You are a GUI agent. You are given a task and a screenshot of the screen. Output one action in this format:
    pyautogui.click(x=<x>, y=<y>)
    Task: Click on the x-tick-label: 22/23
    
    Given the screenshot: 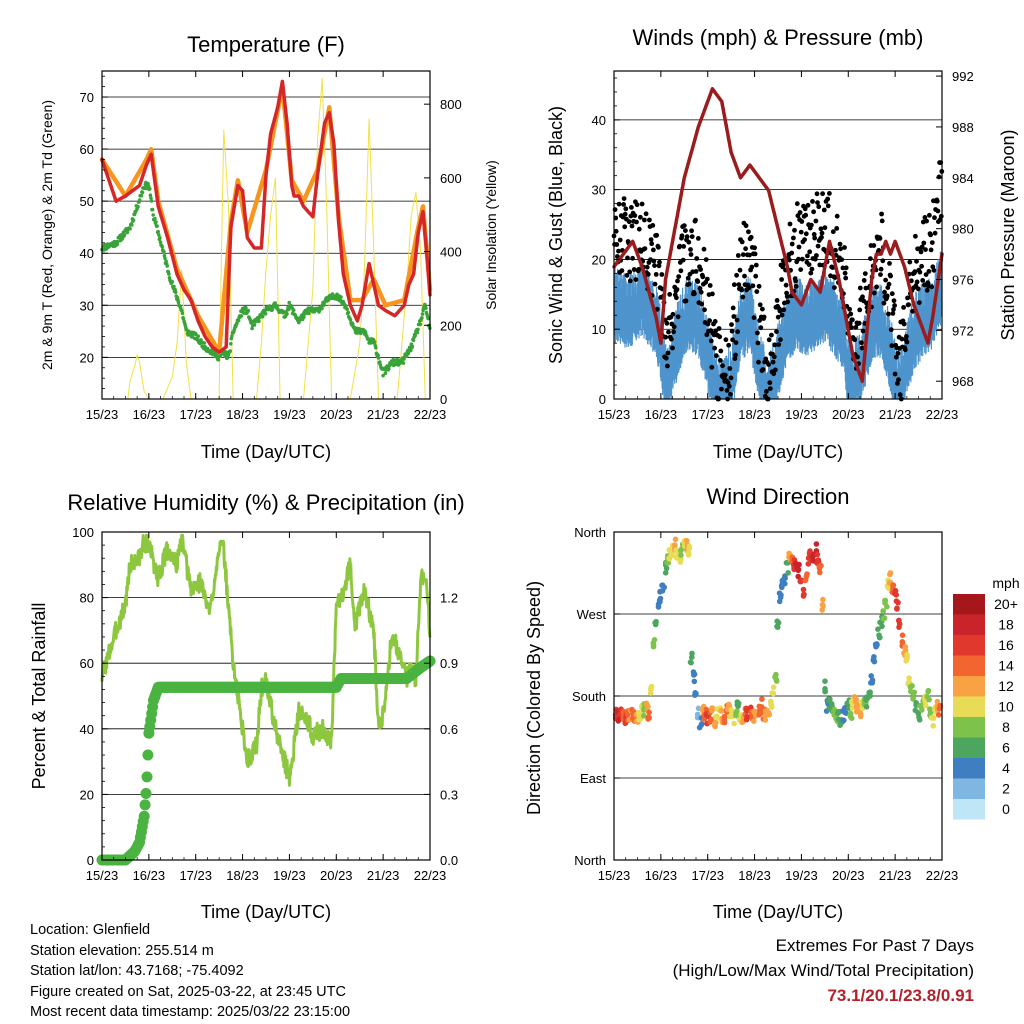 What is the action you would take?
    pyautogui.click(x=430, y=875)
    